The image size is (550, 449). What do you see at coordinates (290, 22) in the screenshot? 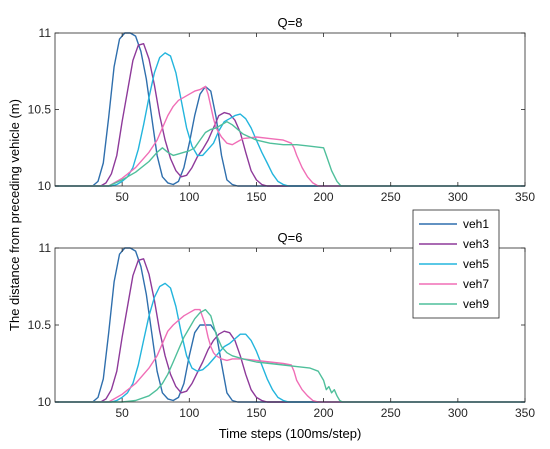
I see `chart-title: Q=8` at bounding box center [290, 22].